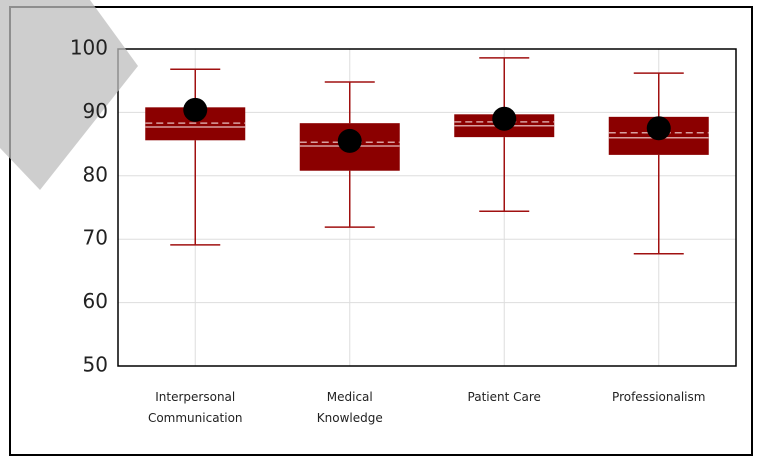 The height and width of the screenshot is (464, 765). What do you see at coordinates (69, 95) in the screenshot?
I see `watermark` at bounding box center [69, 95].